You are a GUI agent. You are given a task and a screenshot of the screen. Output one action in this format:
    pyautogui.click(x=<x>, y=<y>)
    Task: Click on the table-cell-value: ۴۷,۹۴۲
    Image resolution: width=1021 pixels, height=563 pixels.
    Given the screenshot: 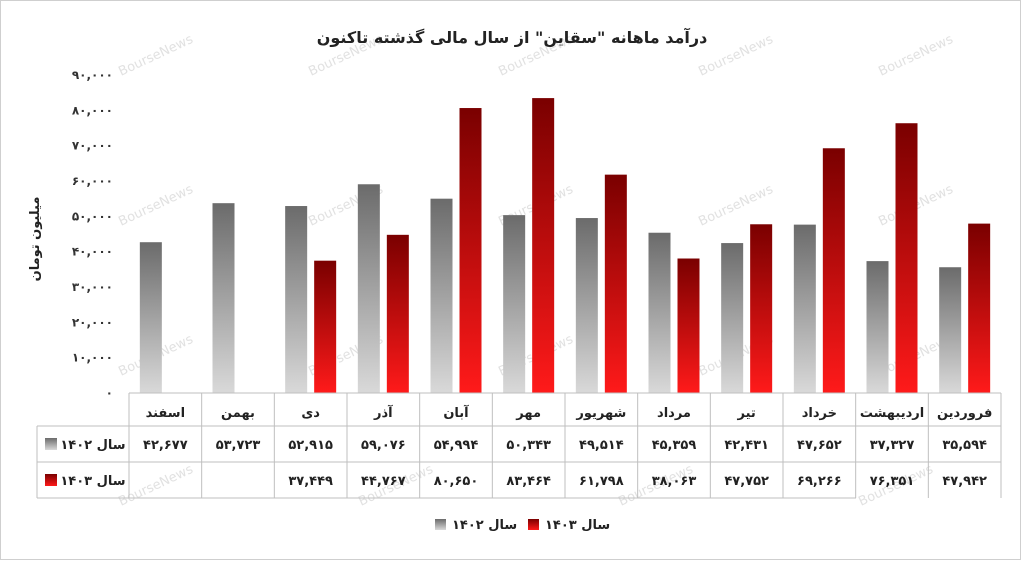 What is the action you would take?
    pyautogui.click(x=964, y=481)
    